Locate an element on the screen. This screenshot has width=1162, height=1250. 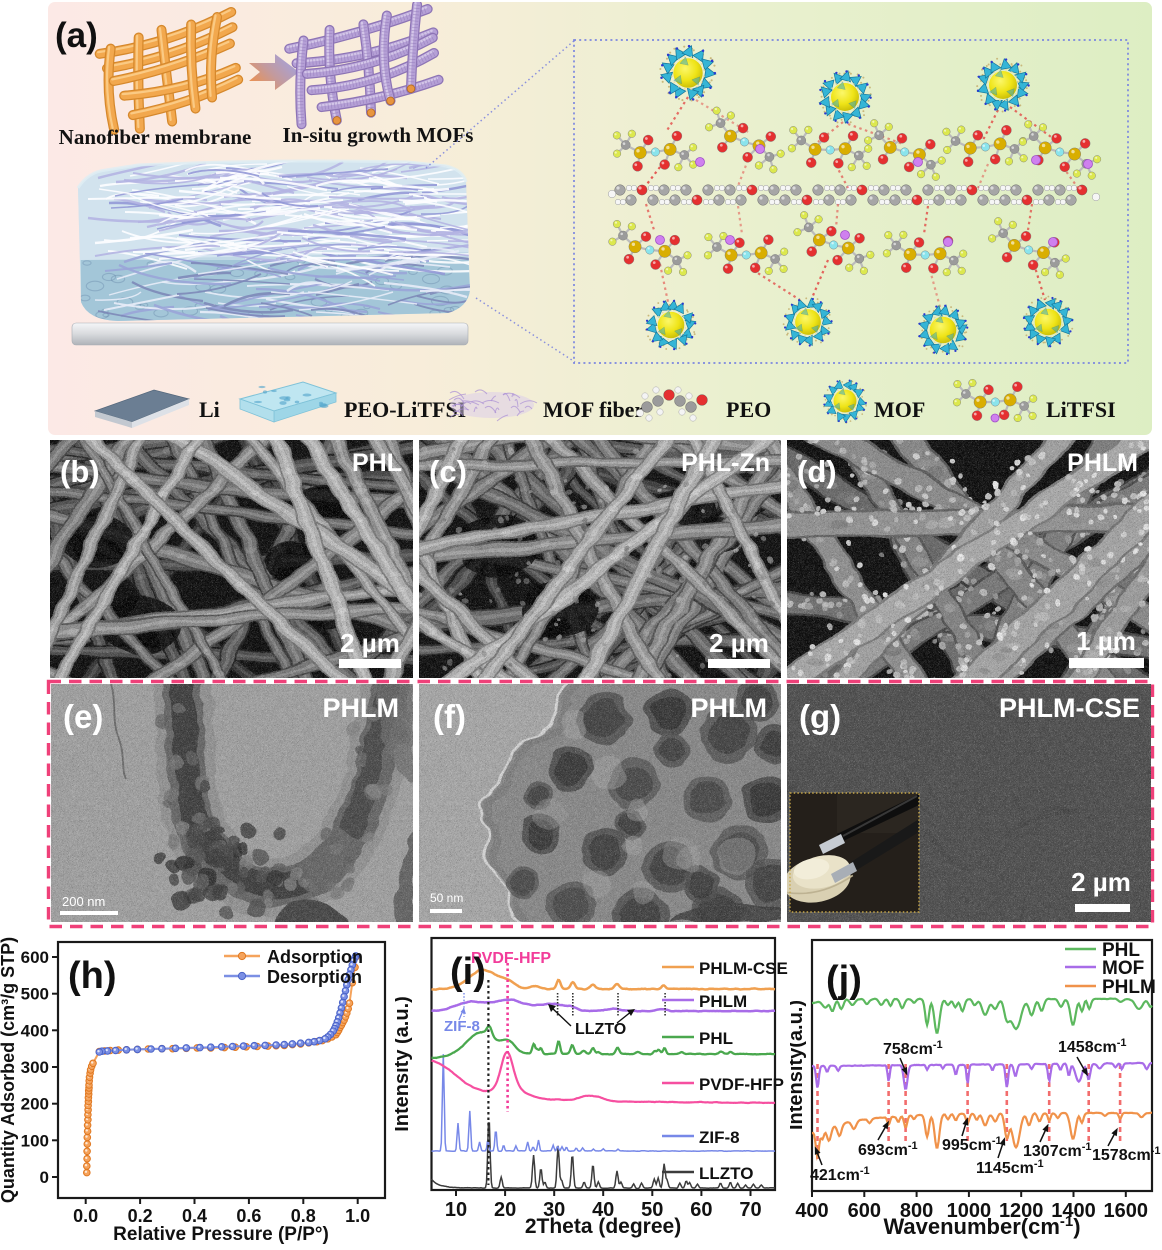
svg-text: 60 is located at coordinates (701, 1210).